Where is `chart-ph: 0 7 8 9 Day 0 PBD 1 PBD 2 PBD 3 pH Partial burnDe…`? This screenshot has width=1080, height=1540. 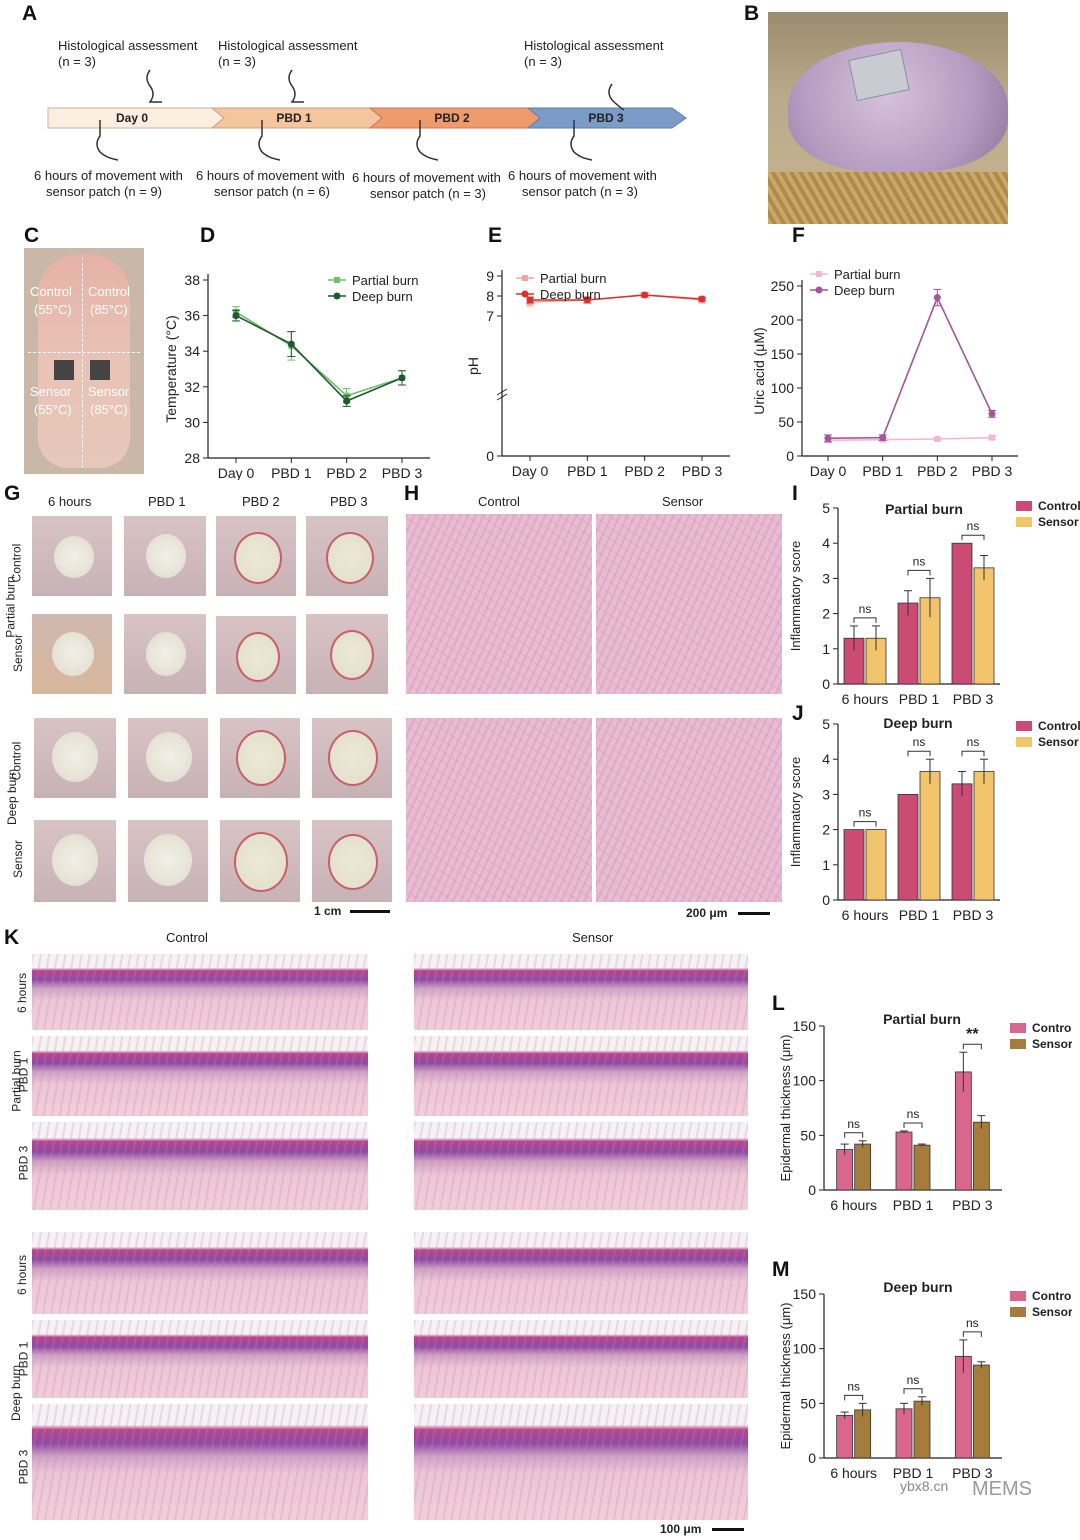
chart-ph: 0 7 8 9 Day 0 PBD 1 PBD 2 PBD 3 pH Partial burnDe… is located at coordinates (597, 373).